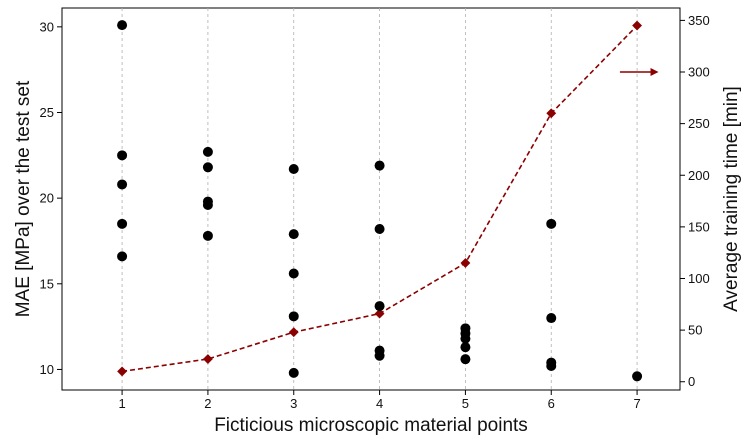 The width and height of the screenshot is (742, 438). What do you see at coordinates (465, 403) in the screenshot?
I see `x-tick-label: 5` at bounding box center [465, 403].